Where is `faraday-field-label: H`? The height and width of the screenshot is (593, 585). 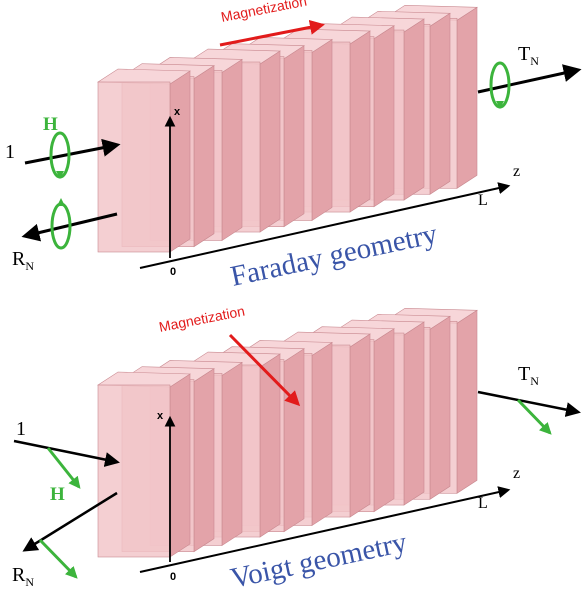
faraday-field-label: H is located at coordinates (50, 124).